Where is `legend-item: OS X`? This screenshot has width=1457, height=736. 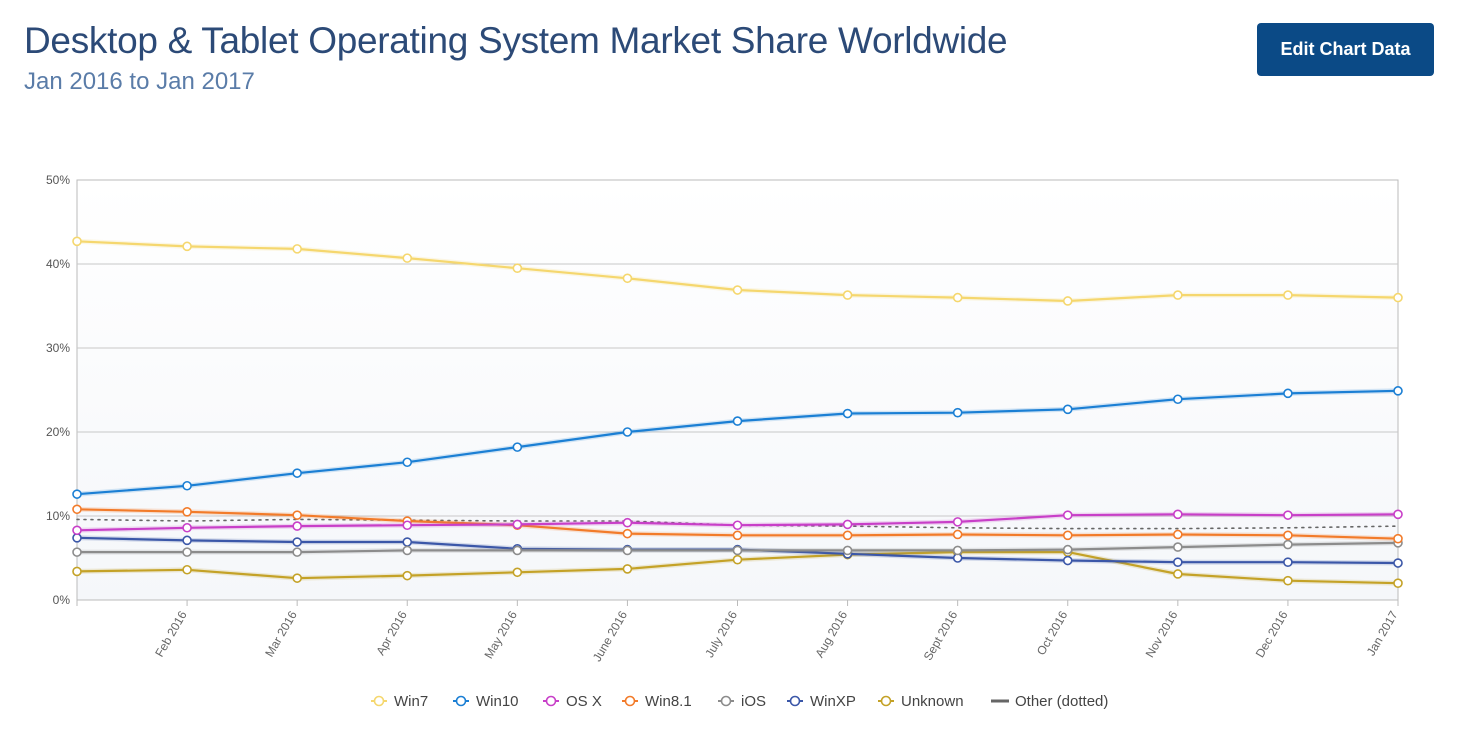
legend-item: OS X is located at coordinates (572, 701).